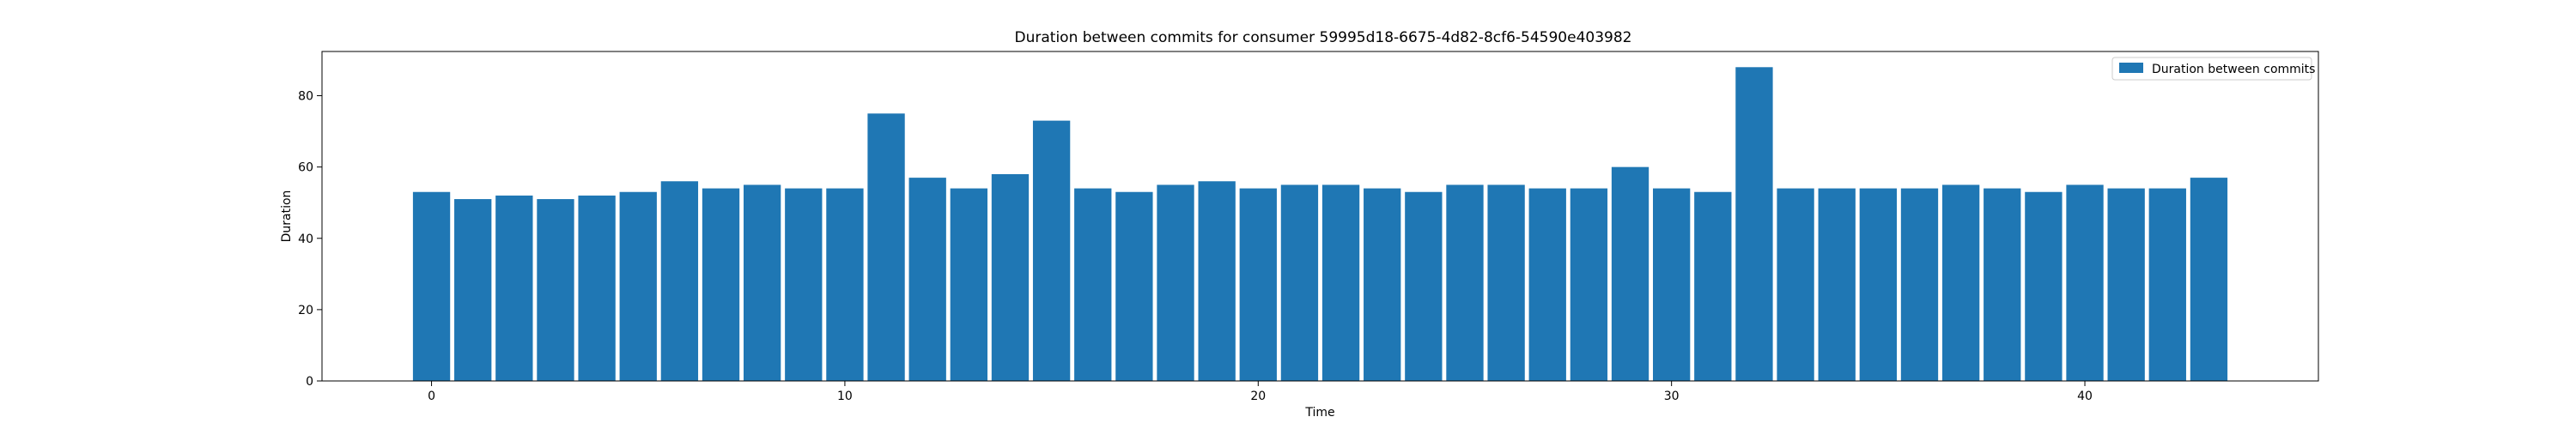 Image resolution: width=2576 pixels, height=429 pixels. I want to click on y-axis-ticks: 0 20 40 60 80, so click(310, 239).